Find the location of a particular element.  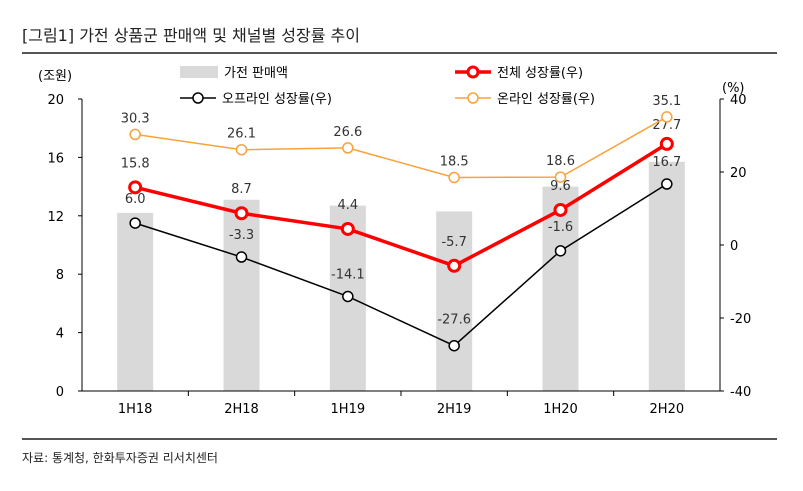

data-label: -5.7 is located at coordinates (453, 242).